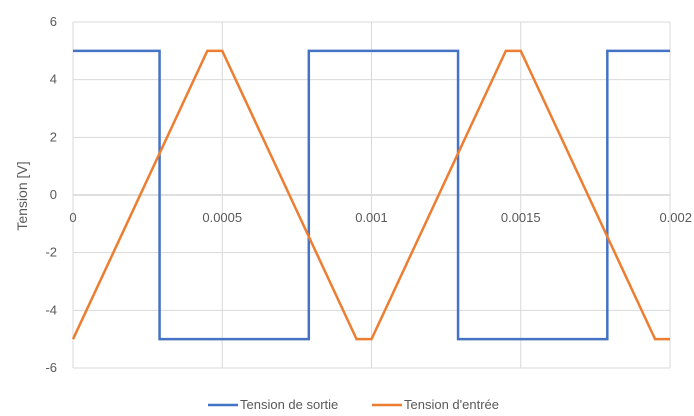  What do you see at coordinates (51, 367) in the screenshot?
I see `y-tick-label: -6` at bounding box center [51, 367].